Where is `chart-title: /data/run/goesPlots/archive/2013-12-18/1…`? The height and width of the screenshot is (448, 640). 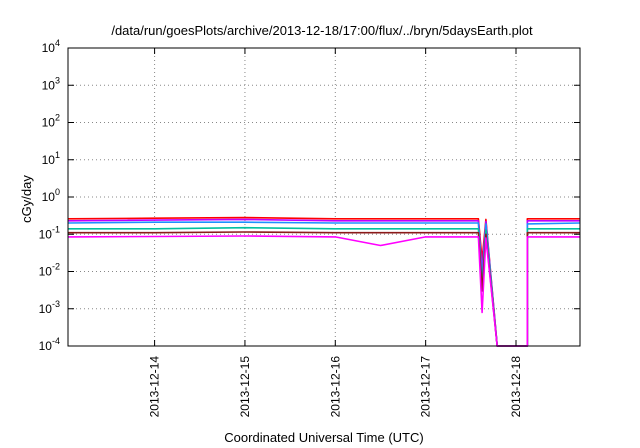
chart-title: /data/run/goesPlots/archive/2013-12-18/1… is located at coordinates (322, 30).